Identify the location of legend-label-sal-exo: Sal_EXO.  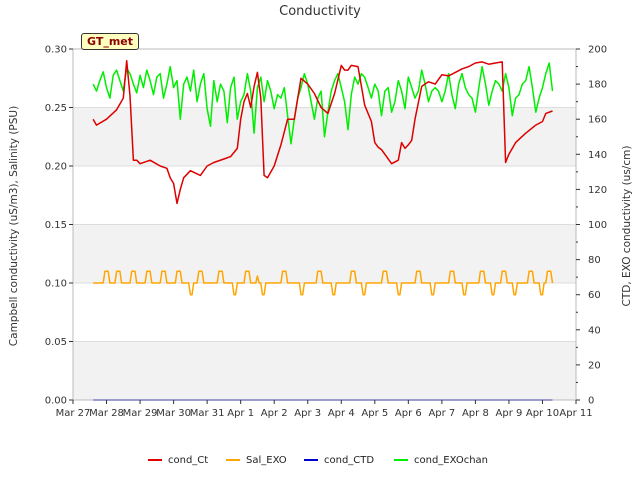
(266, 460).